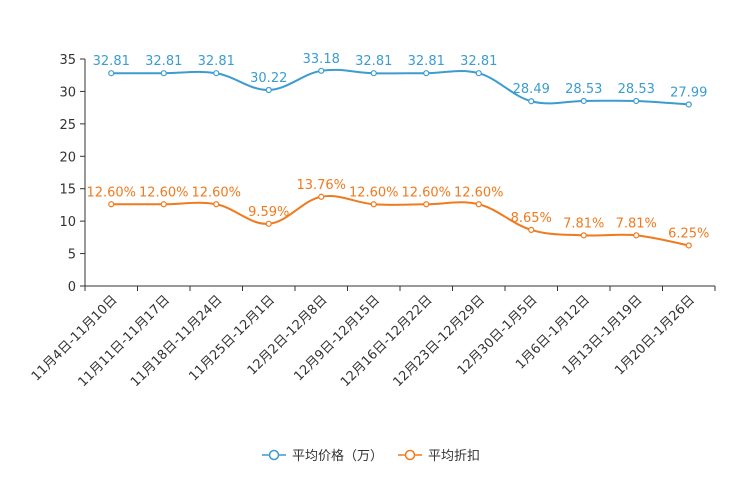  I want to click on y-tick-label: 15, so click(67, 190).